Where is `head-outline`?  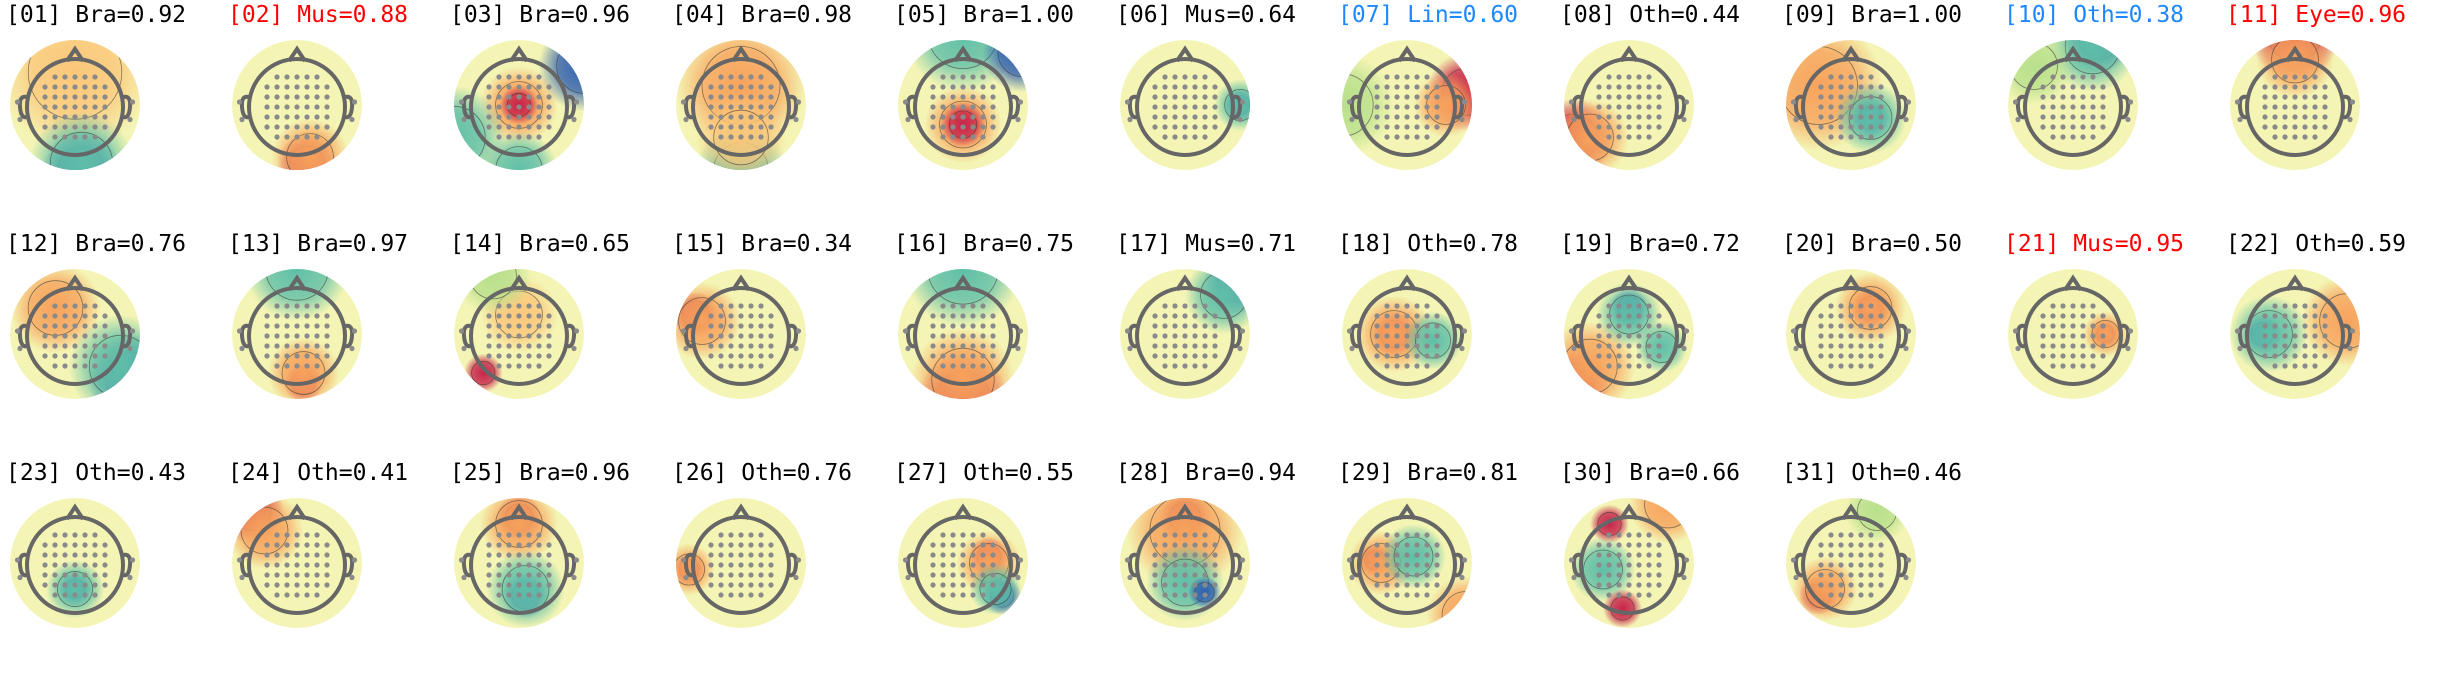 head-outline is located at coordinates (741, 565).